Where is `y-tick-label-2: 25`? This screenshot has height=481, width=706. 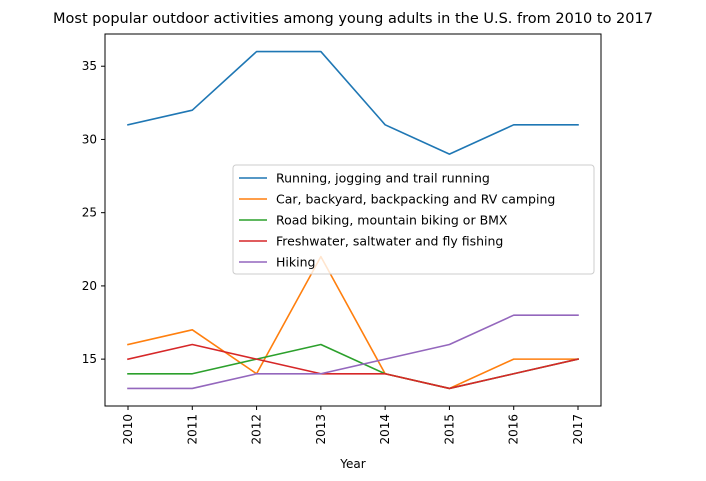 y-tick-label-2: 25 is located at coordinates (89, 213).